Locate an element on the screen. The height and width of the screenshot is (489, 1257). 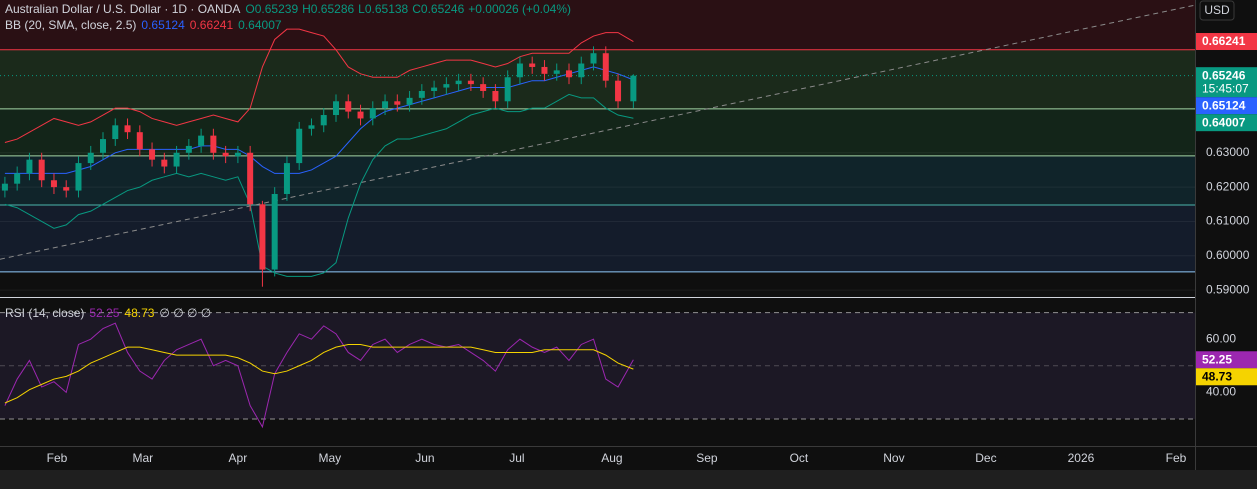
ohlc-value: H0.65286 is located at coordinates (328, 9).